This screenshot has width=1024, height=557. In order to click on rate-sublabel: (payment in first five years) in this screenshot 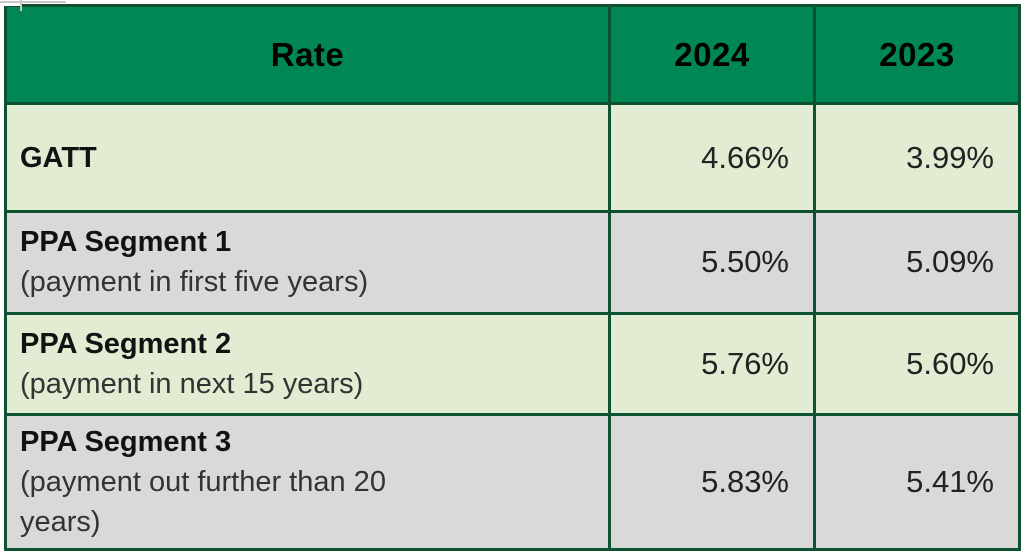, I will do `click(194, 282)`.